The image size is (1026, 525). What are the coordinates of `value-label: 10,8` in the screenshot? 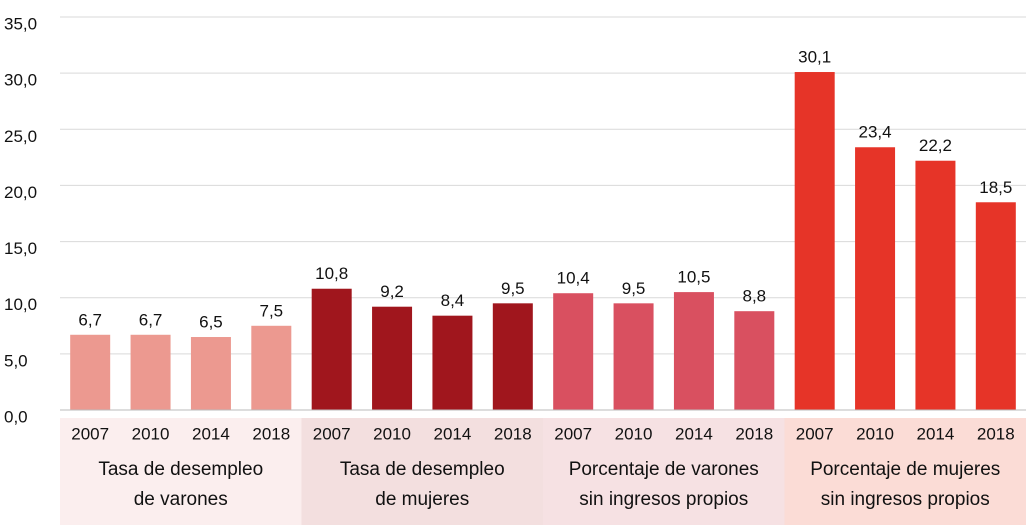 It's located at (331, 273).